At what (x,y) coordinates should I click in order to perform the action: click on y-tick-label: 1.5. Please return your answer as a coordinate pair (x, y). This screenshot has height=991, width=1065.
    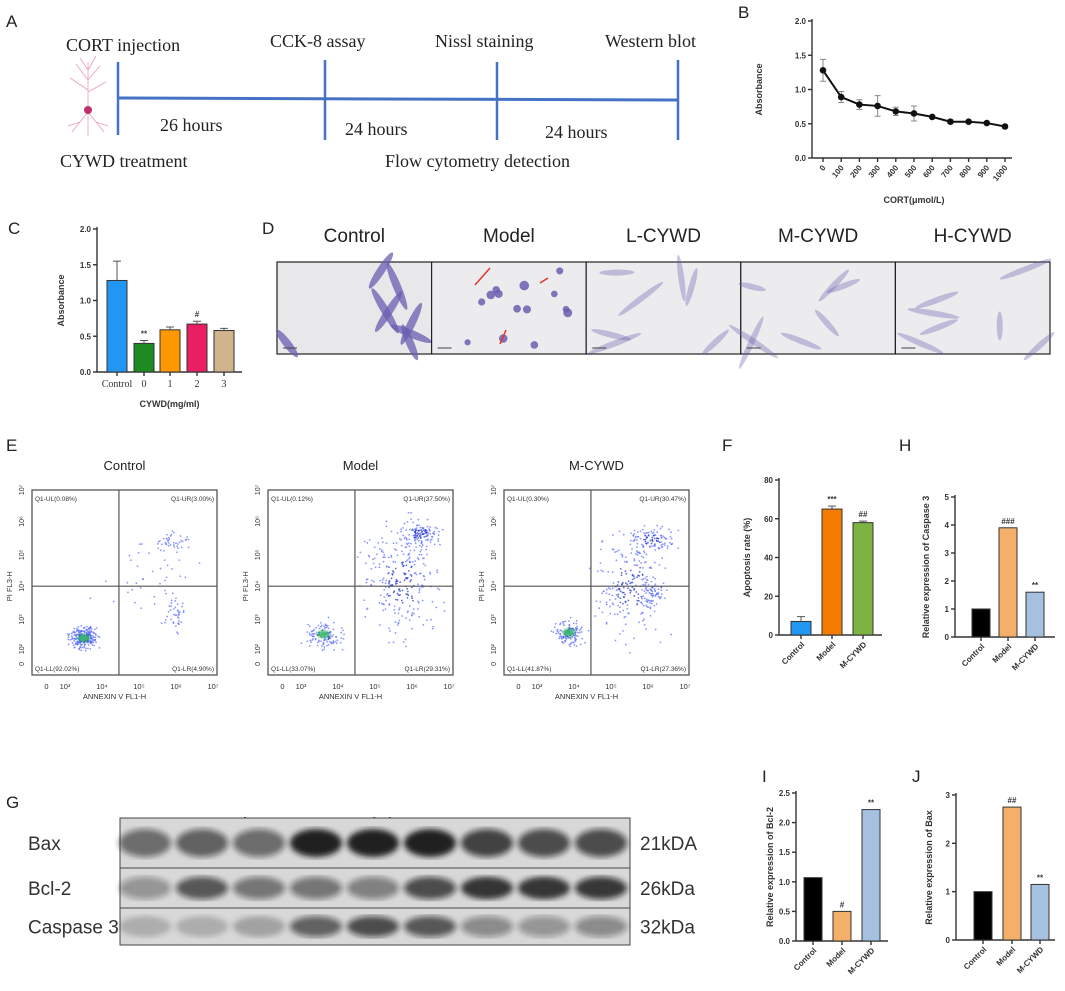
    Looking at the image, I should click on (801, 55).